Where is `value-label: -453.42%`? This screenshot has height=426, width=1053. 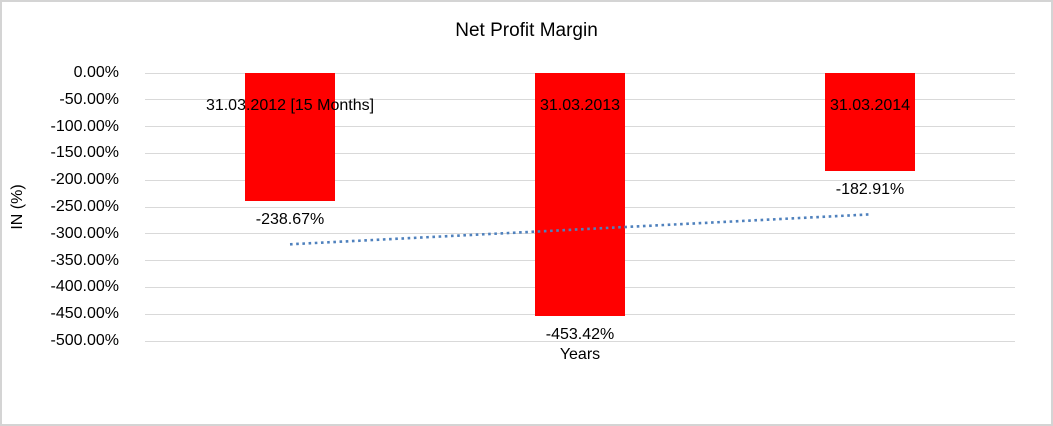
value-label: -453.42% is located at coordinates (580, 335).